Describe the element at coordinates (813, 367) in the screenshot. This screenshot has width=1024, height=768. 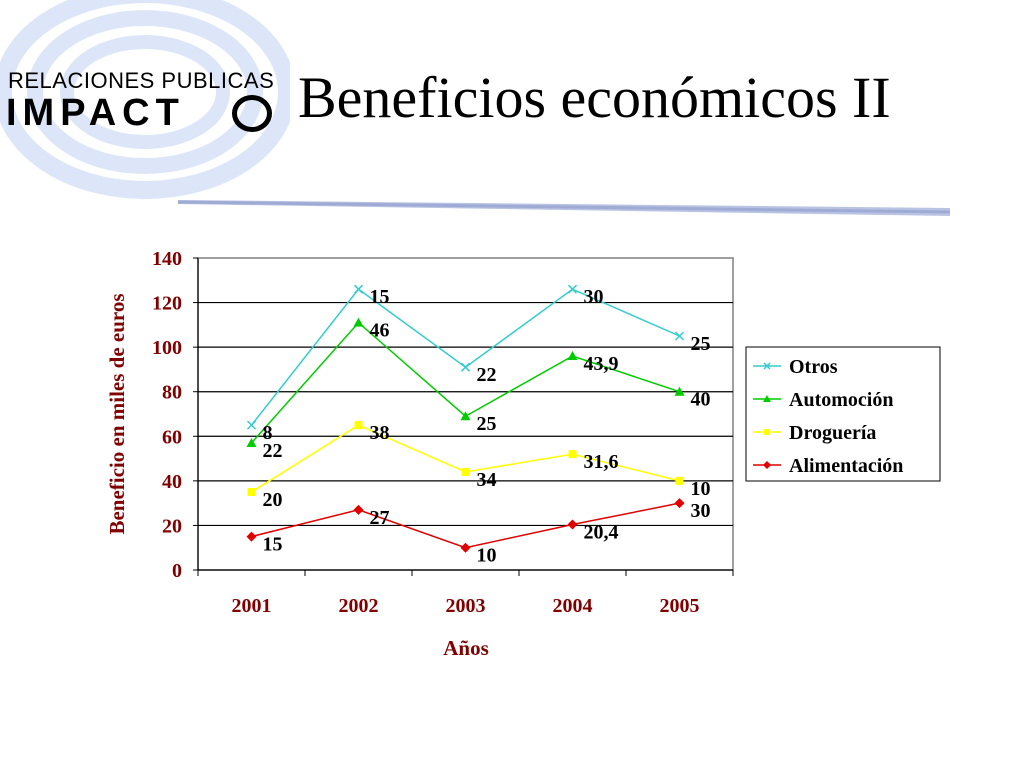
I see `legend-label: Otros` at that location.